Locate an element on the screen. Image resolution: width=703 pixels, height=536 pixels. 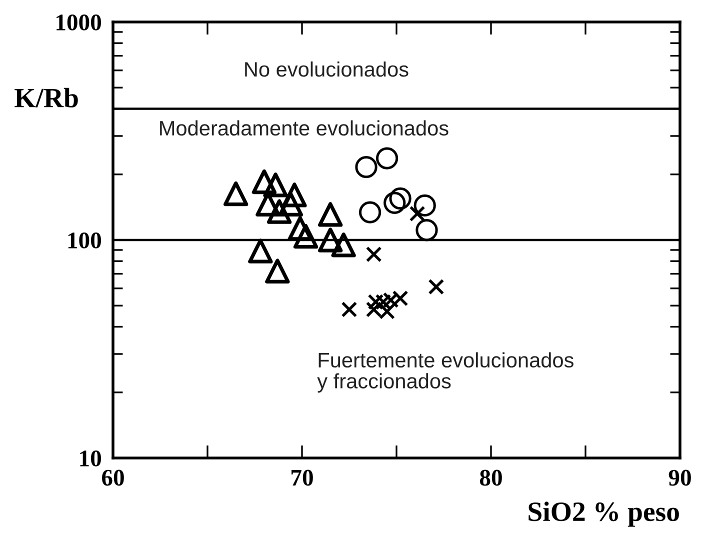
y-tick-label: 1000 is located at coordinates (78, 22).